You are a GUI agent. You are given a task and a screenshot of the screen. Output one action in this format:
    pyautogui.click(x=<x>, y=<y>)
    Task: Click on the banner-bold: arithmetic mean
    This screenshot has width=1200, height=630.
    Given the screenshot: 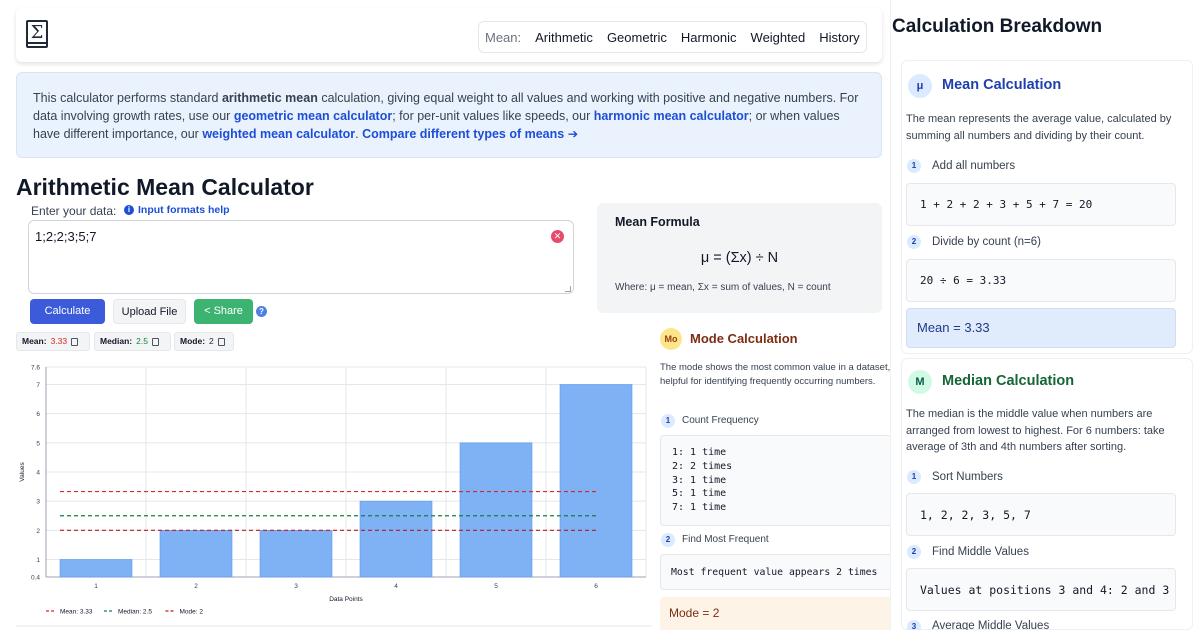 What is the action you would take?
    pyautogui.click(x=269, y=98)
    